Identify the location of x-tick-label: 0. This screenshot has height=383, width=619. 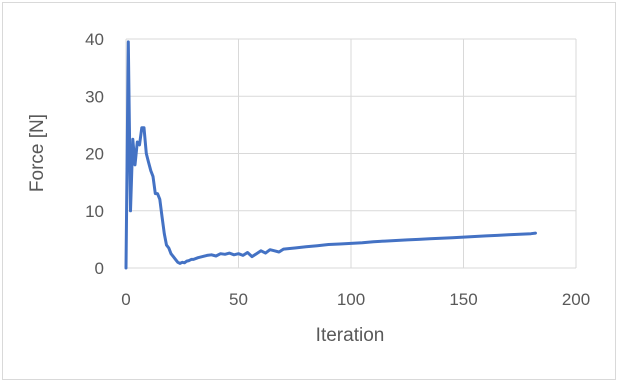
(125, 299).